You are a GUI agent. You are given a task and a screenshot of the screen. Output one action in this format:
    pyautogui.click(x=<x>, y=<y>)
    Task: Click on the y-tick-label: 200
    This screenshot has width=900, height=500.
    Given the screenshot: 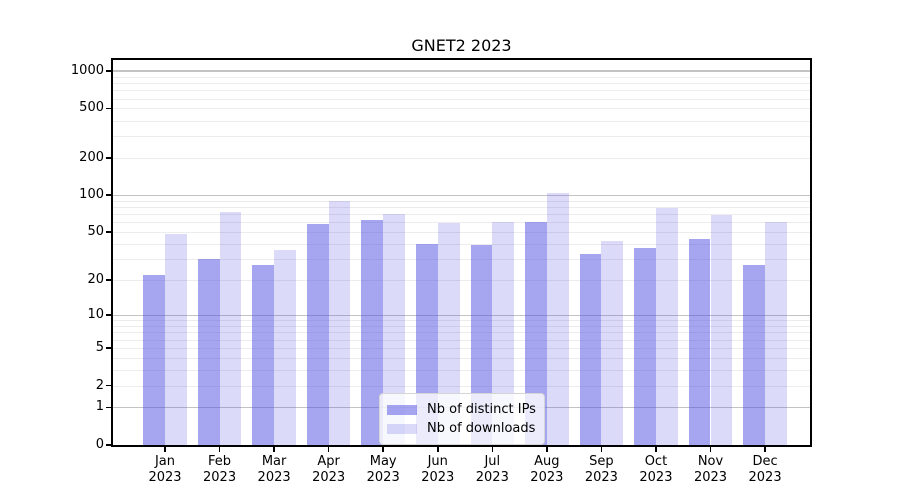 What is the action you would take?
    pyautogui.click(x=91, y=157)
    